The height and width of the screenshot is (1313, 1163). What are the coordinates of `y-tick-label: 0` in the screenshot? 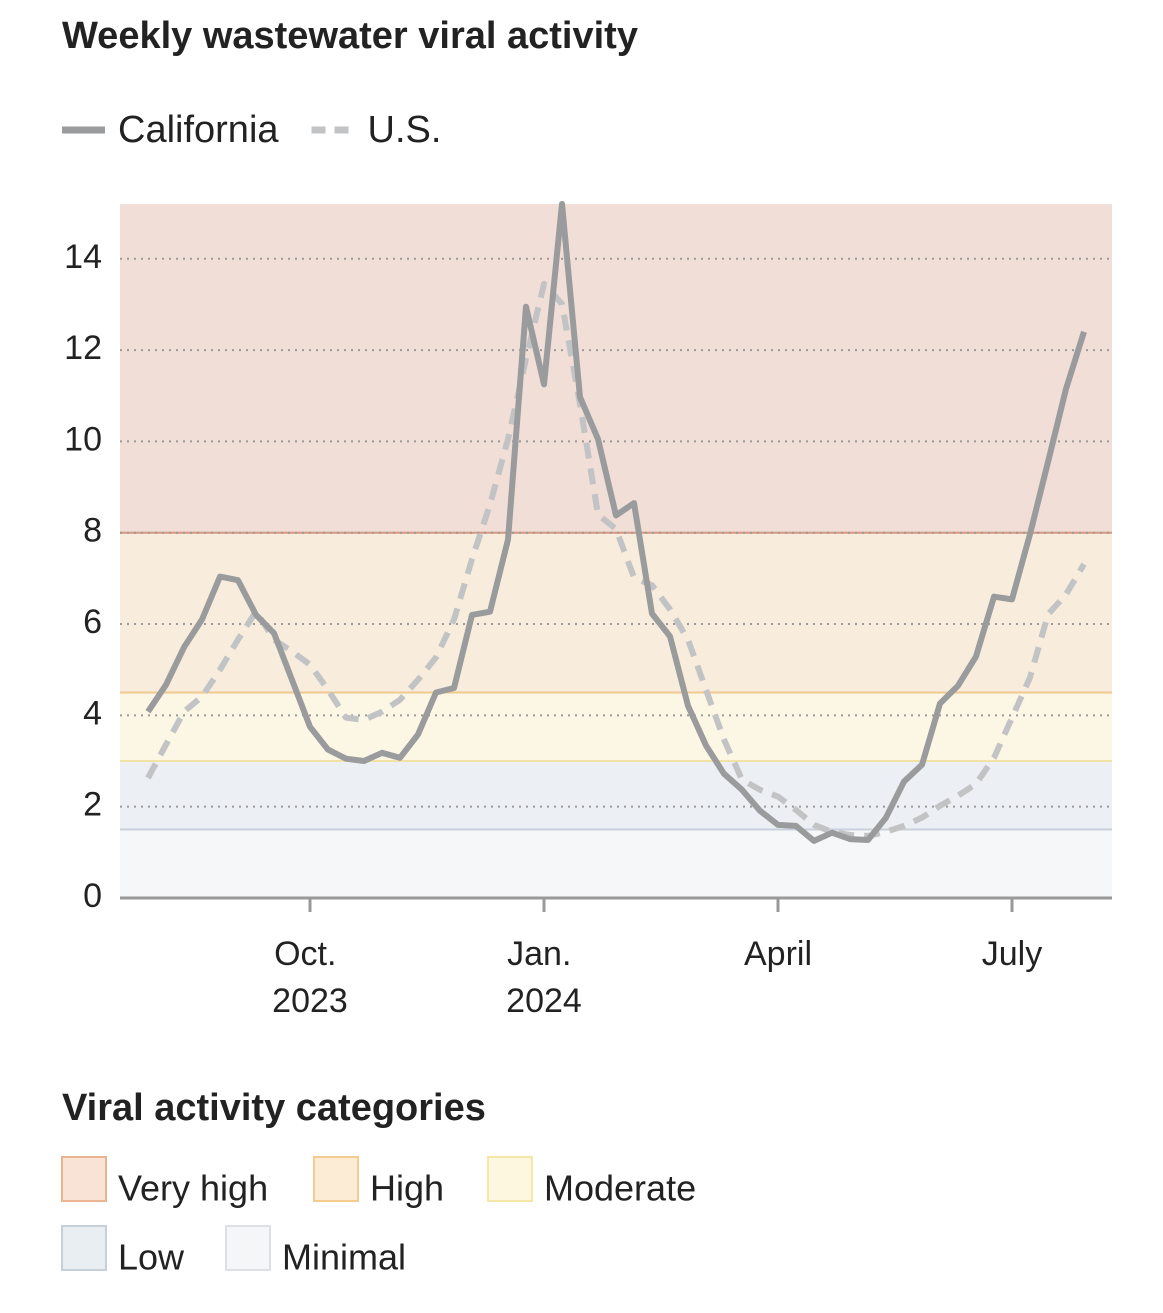 It's located at (92, 896).